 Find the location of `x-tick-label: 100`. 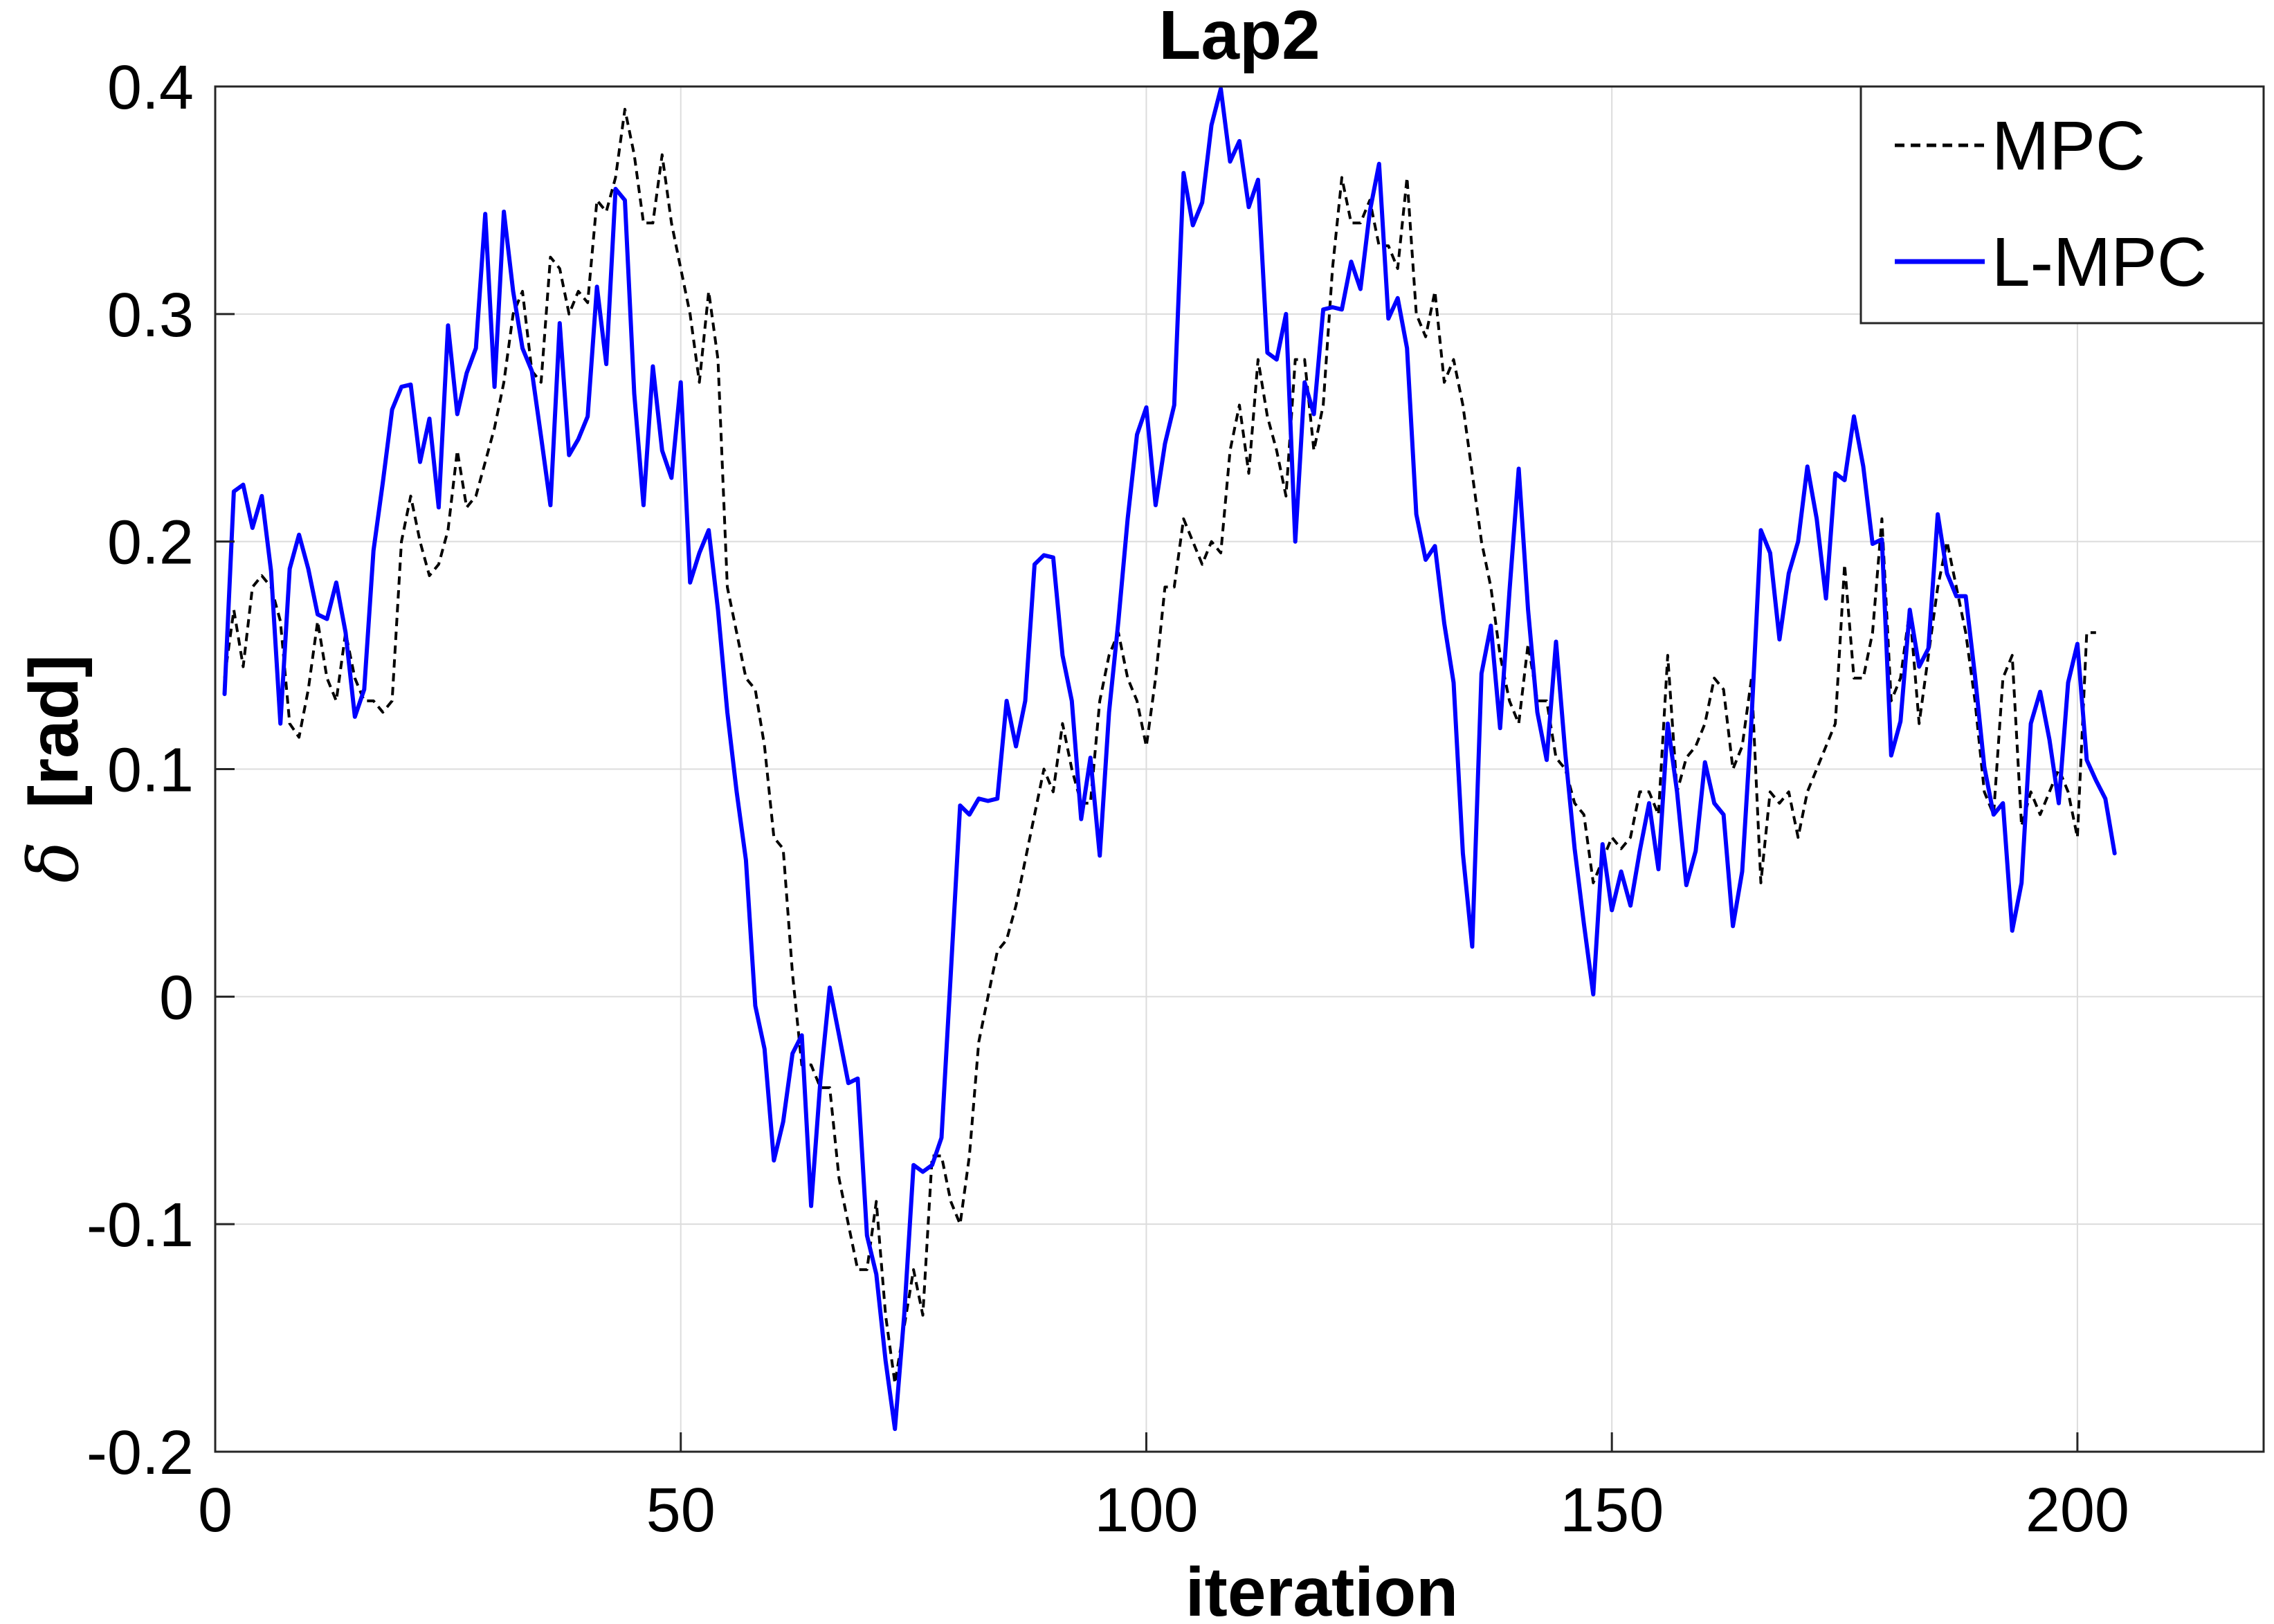

x-tick-label: 100 is located at coordinates (1146, 1510).